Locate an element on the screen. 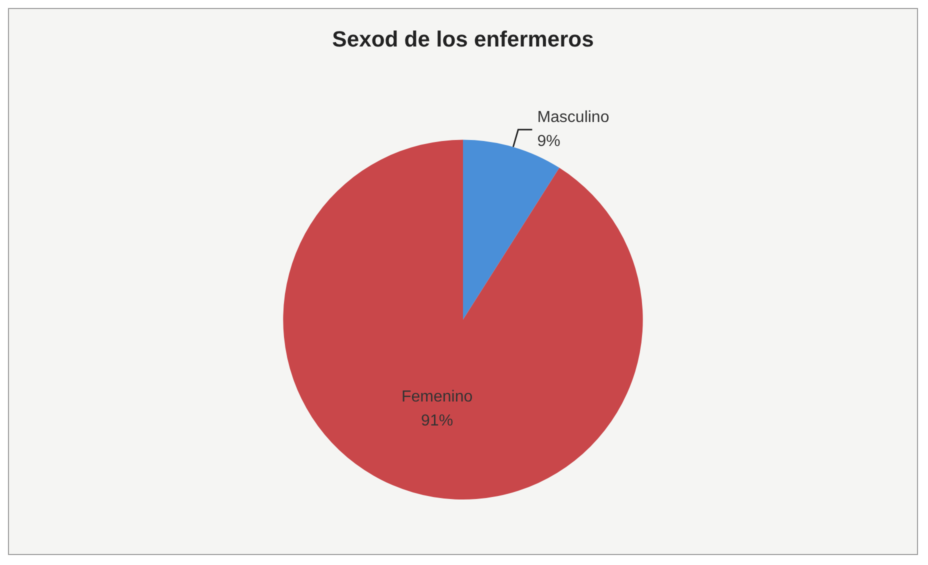 Image resolution: width=928 pixels, height=565 pixels. slice-label: Femenino is located at coordinates (437, 397).